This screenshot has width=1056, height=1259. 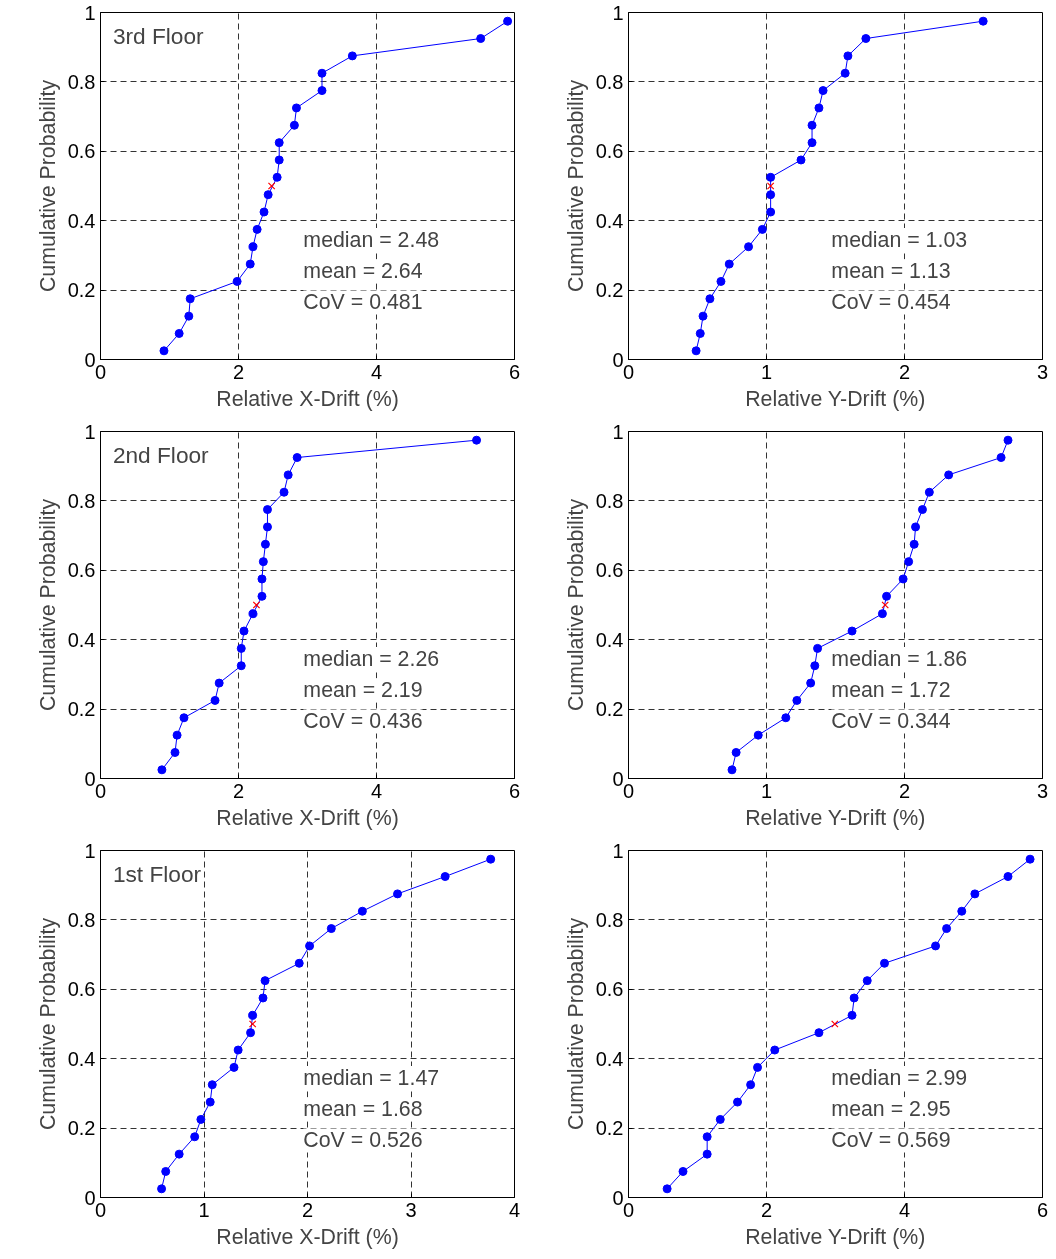 What do you see at coordinates (363, 690) in the screenshot?
I see `annotation: mean = 2.19` at bounding box center [363, 690].